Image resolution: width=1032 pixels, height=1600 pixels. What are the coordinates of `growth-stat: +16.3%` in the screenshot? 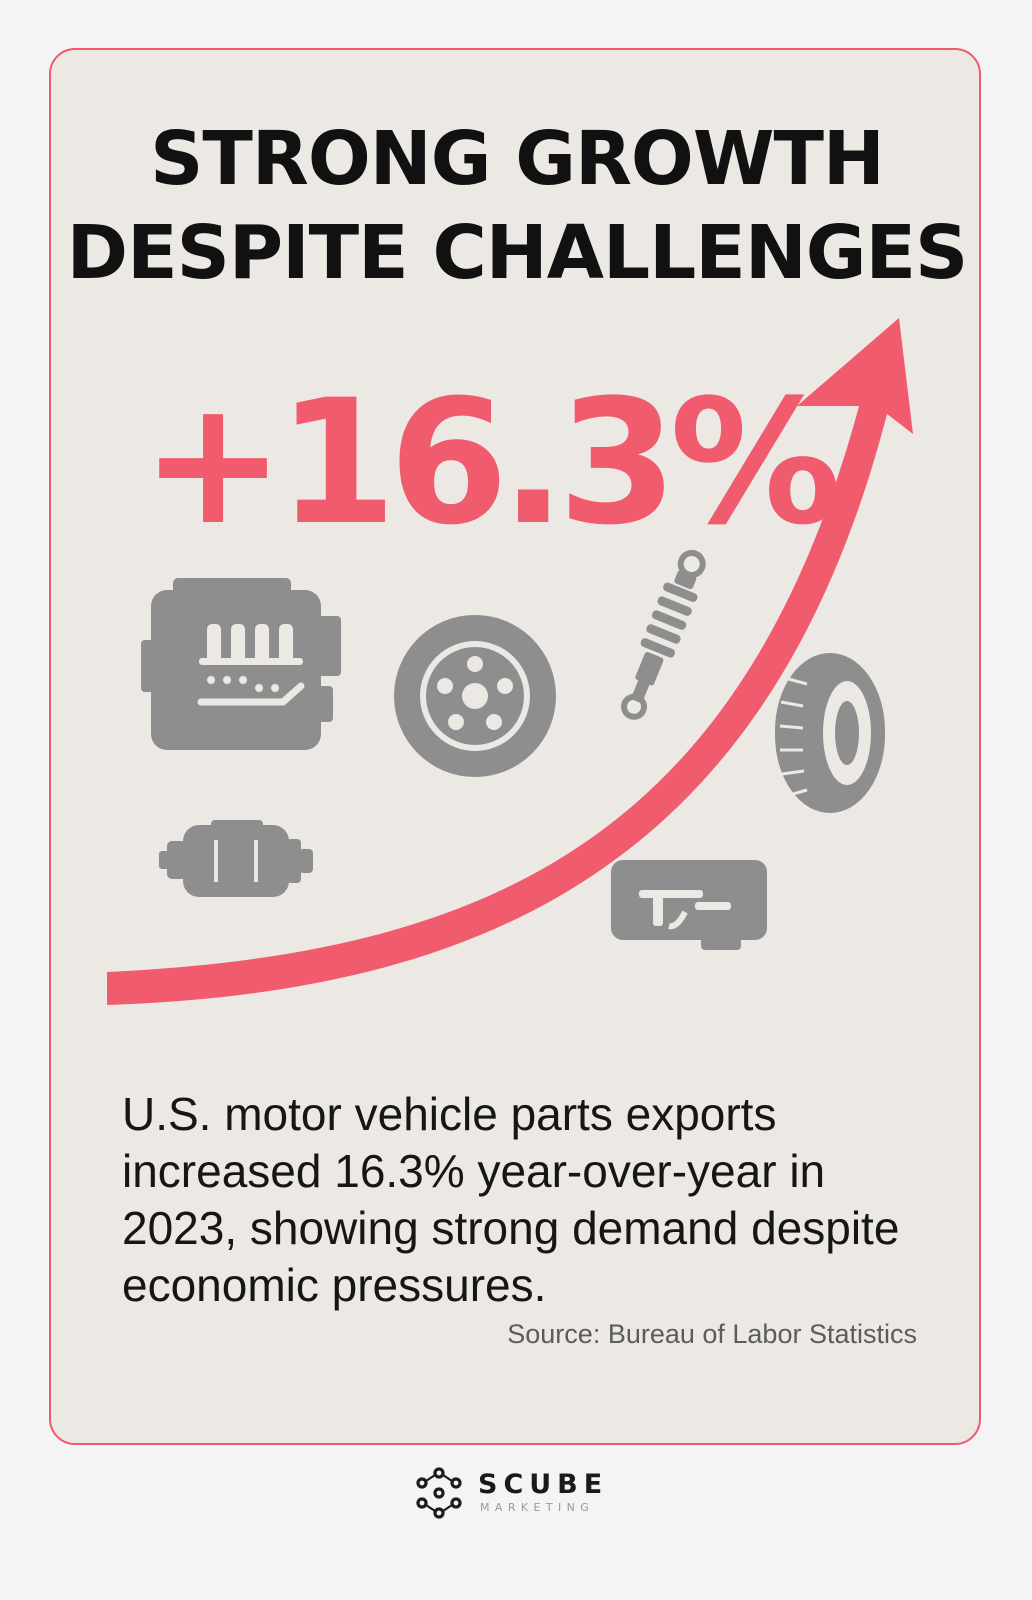 It's located at (491, 462).